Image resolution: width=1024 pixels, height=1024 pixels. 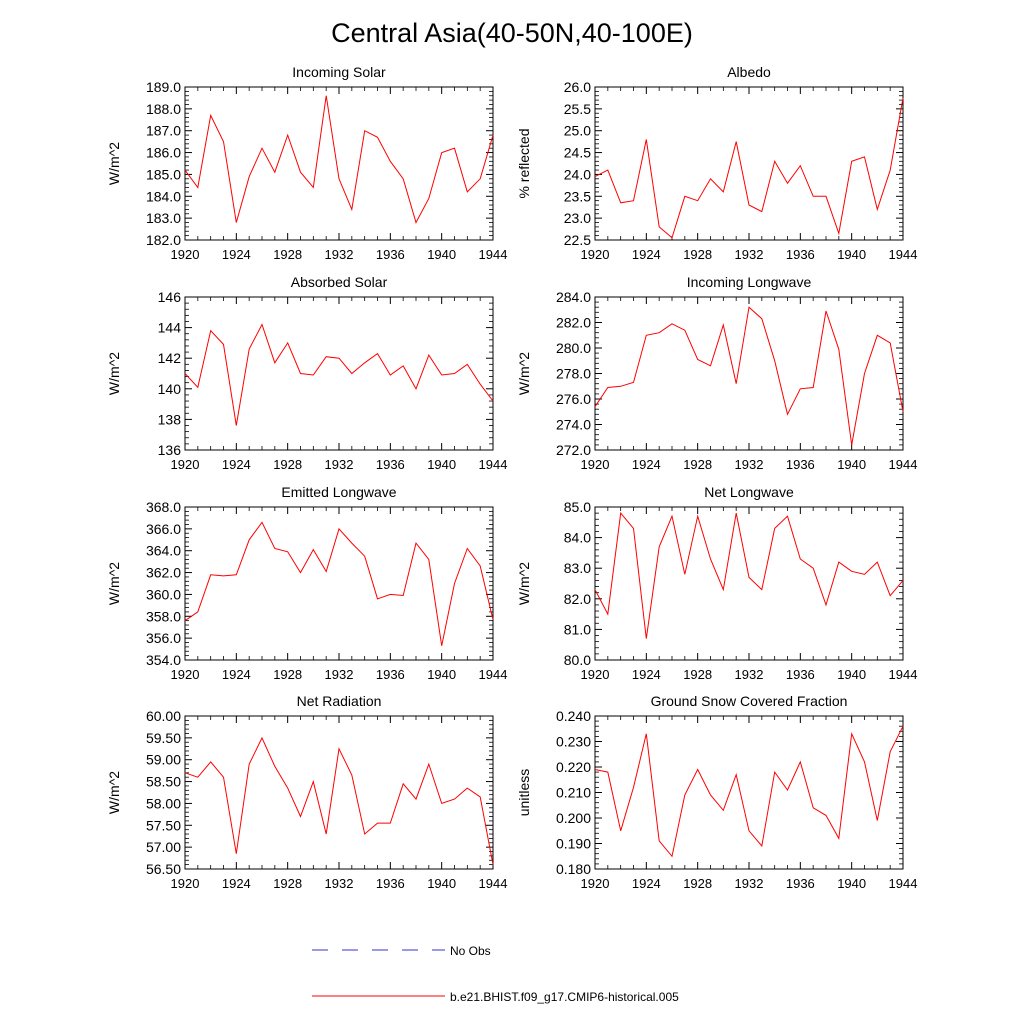 What do you see at coordinates (573, 323) in the screenshot?
I see `y-tick-label: 282.0` at bounding box center [573, 323].